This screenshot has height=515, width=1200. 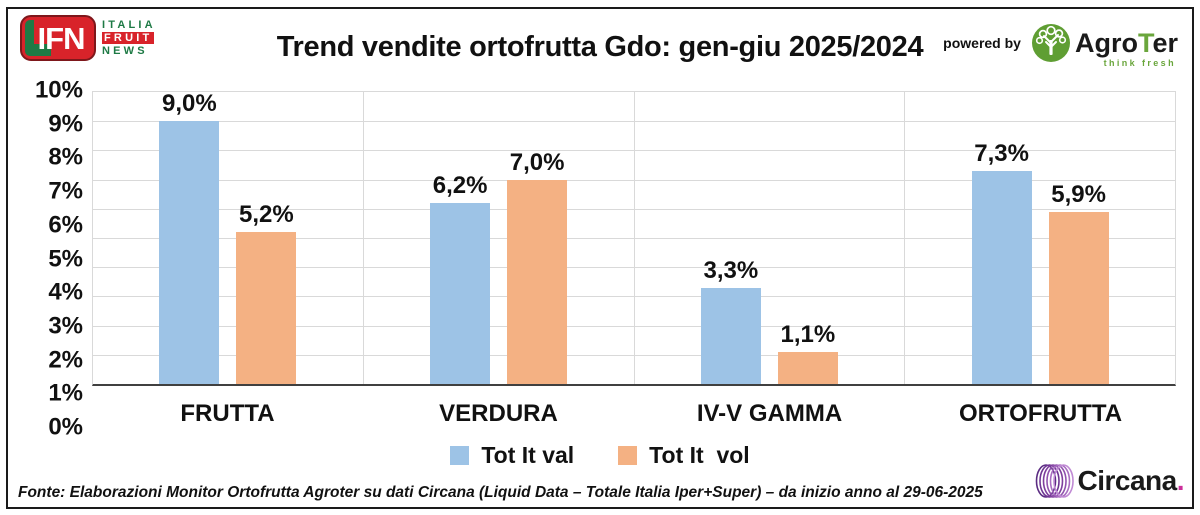 I want to click on category-column: 3,3% 1,1%, so click(x=770, y=238).